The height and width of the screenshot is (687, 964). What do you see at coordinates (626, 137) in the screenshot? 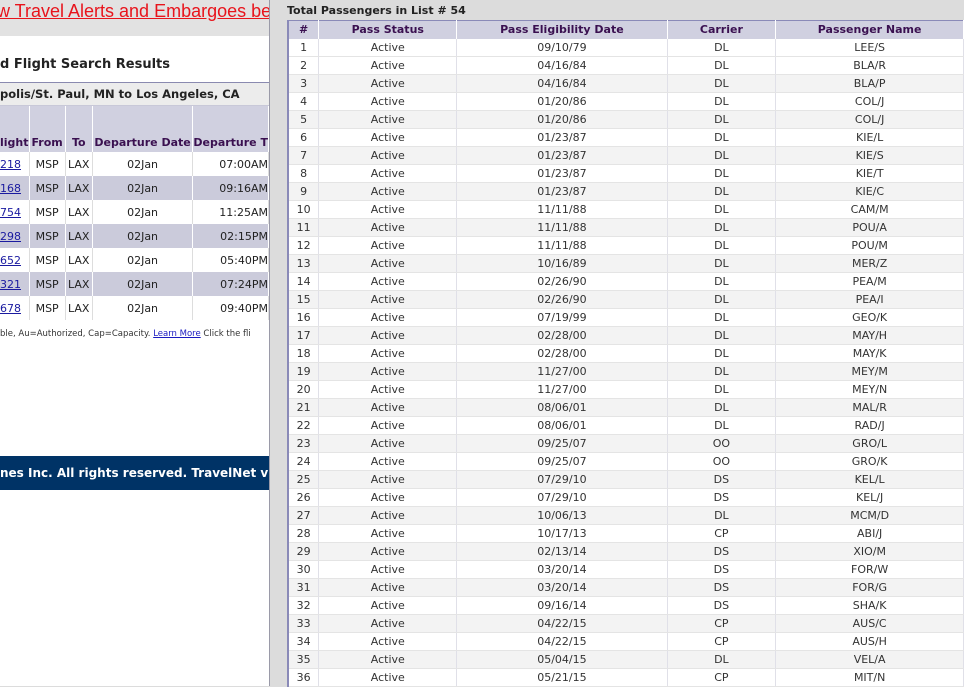
I see `passenger-row: 6 Active 01/23/87 DL KIE/L` at bounding box center [626, 137].